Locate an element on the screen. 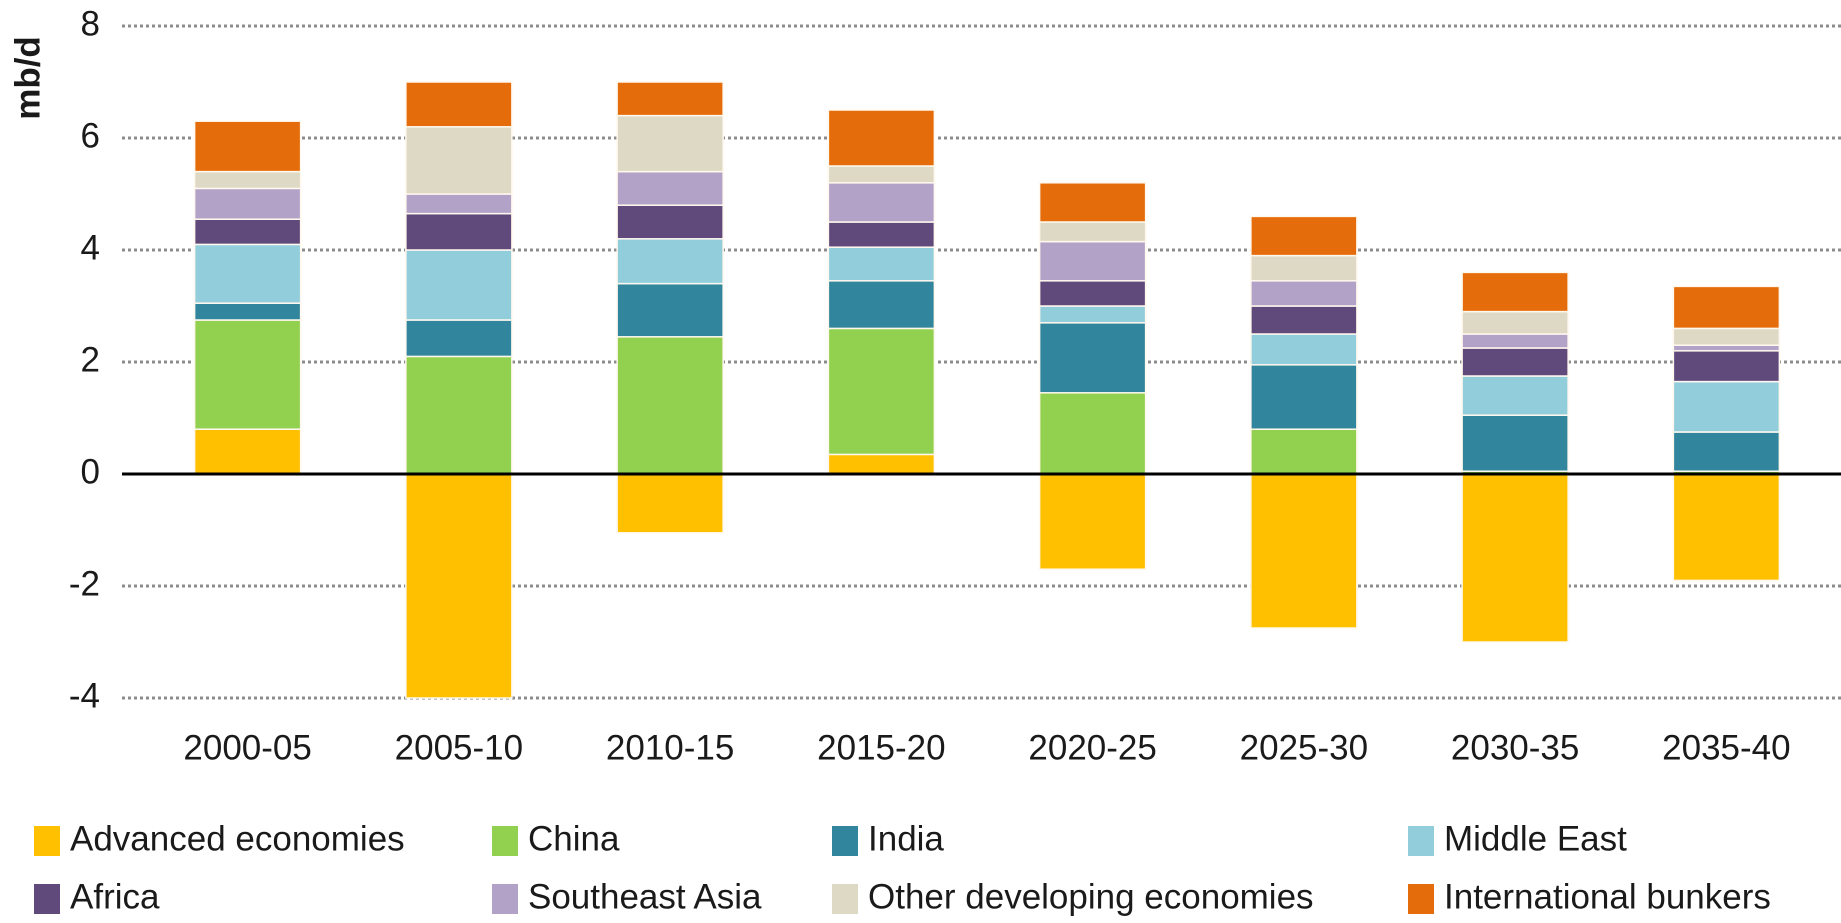  legend-label: Other developing economies is located at coordinates (1091, 896).